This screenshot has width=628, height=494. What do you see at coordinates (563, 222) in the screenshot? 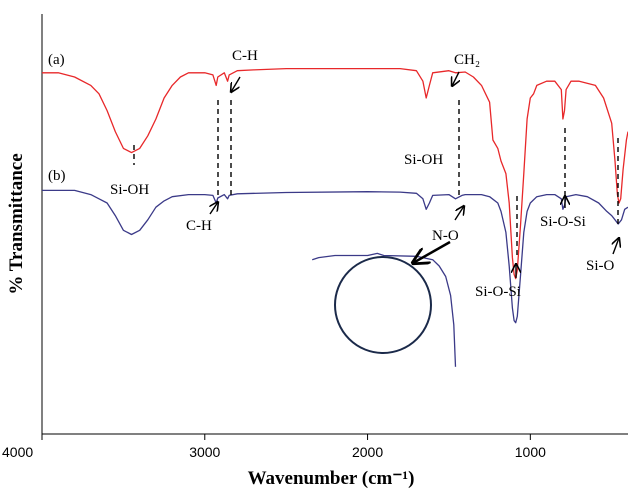
I see `label-sios-mid: Si-O-Si` at bounding box center [563, 222].